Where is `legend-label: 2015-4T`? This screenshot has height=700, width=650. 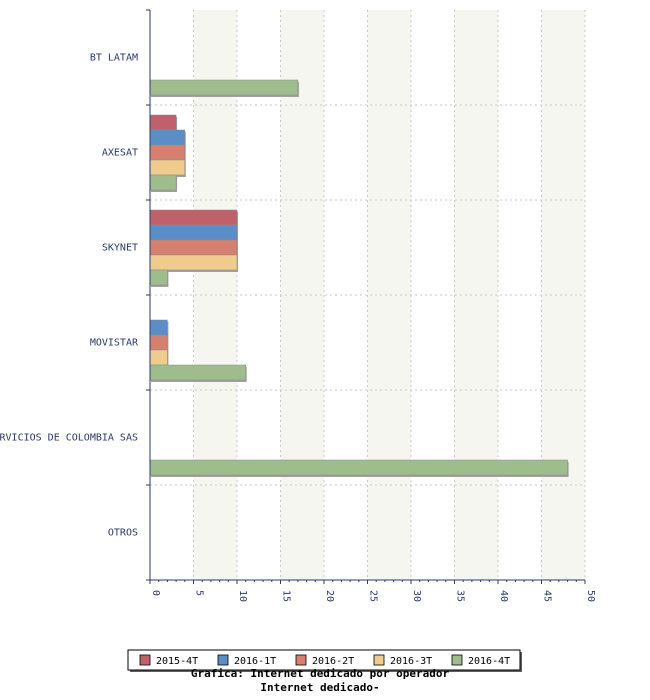 legend-label: 2015-4T is located at coordinates (177, 661).